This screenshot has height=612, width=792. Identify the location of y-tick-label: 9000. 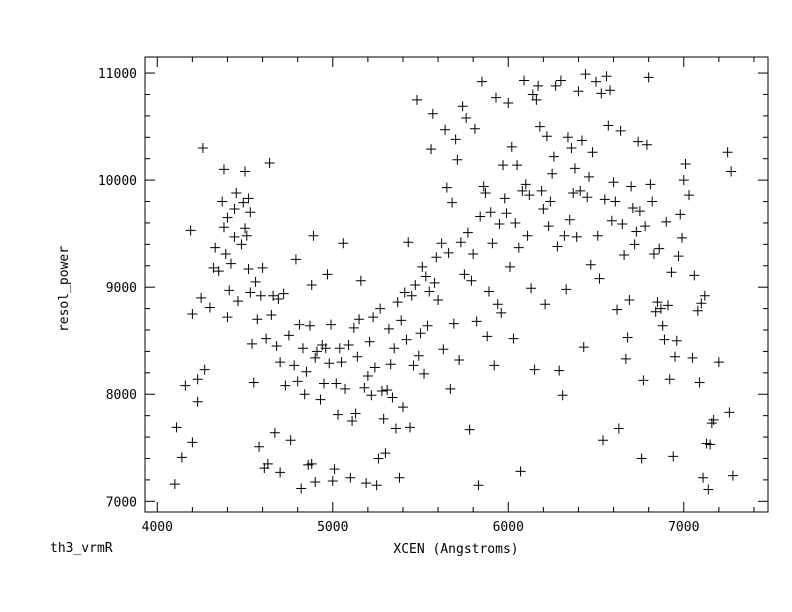
(121, 288).